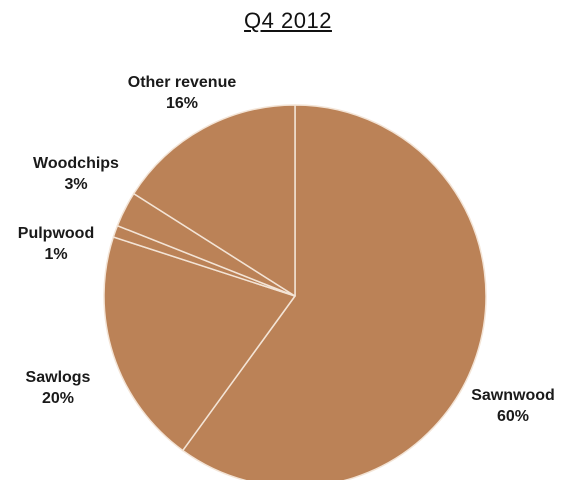  Describe the element at coordinates (513, 395) in the screenshot. I see `label-sawnwood-name: Sawnwood` at that location.